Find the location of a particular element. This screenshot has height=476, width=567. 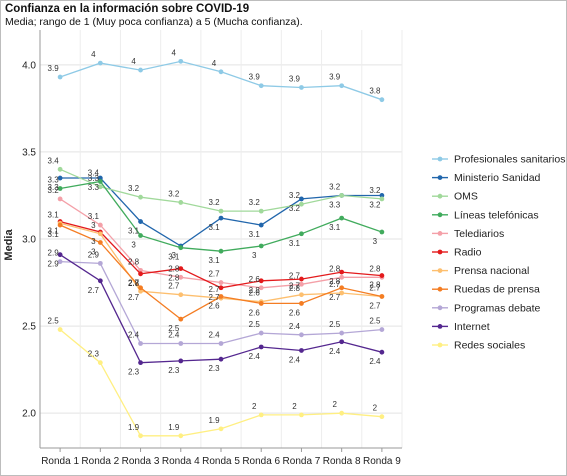

x-tick-label: Ronda 1 is located at coordinates (60, 461).